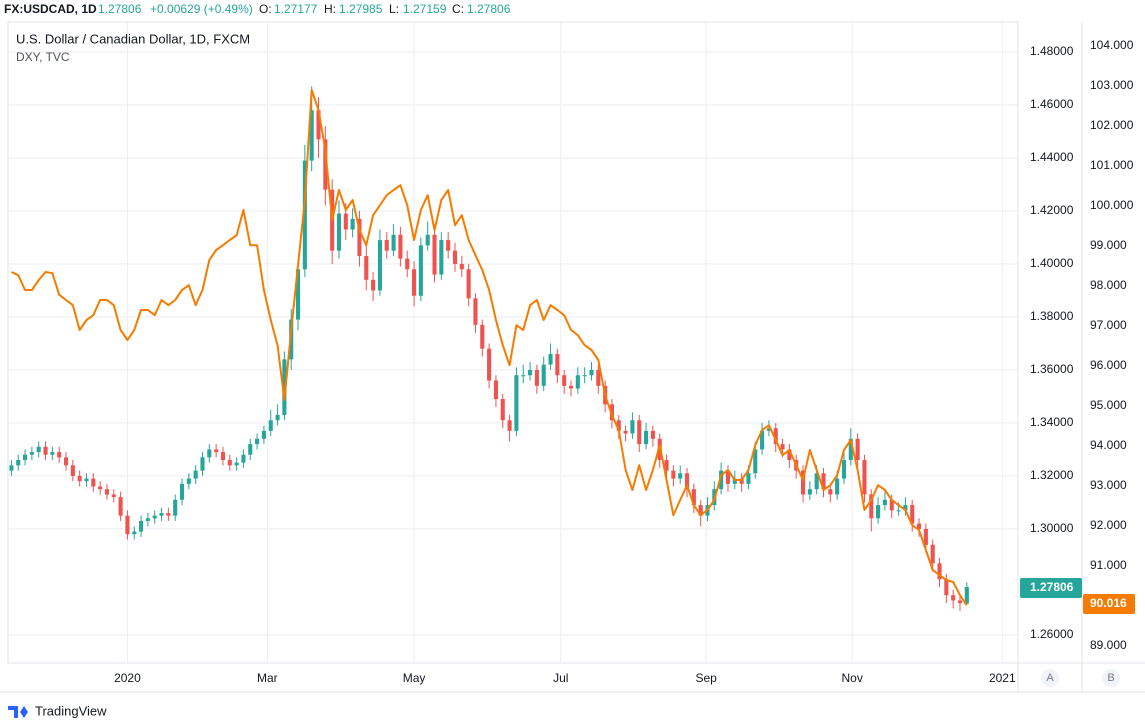 This screenshot has width=1145, height=725. Describe the element at coordinates (330, 9) in the screenshot. I see `ohlc-label: H:` at that location.